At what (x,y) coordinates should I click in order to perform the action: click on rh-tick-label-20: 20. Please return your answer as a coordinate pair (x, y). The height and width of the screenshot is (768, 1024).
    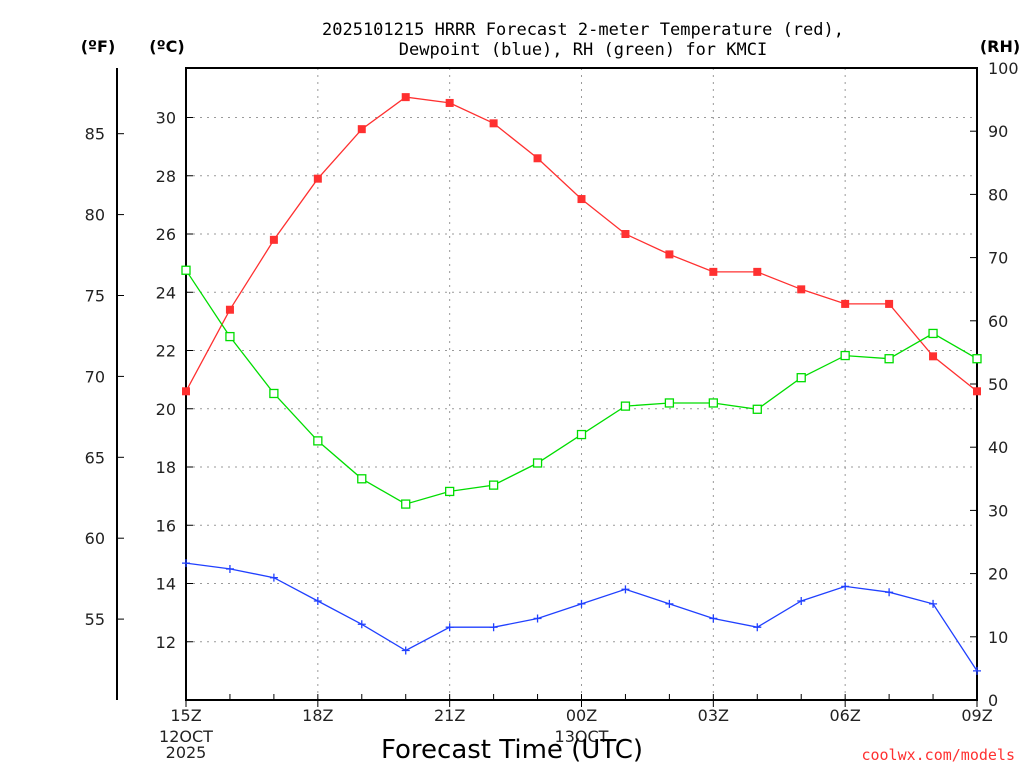
    Looking at the image, I should click on (998, 574).